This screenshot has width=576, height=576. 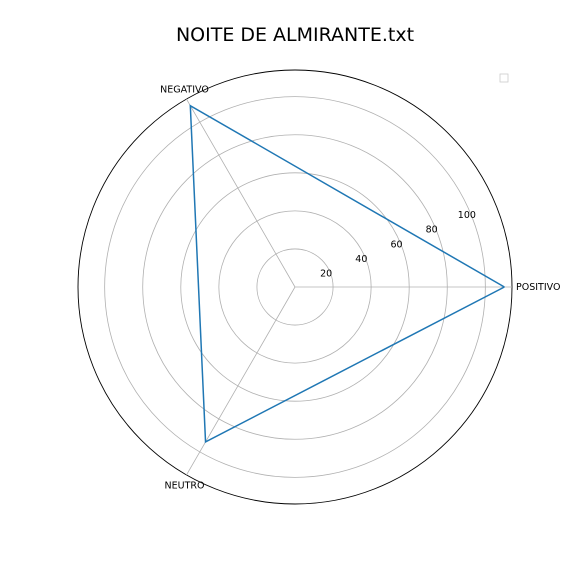 I want to click on chart-title: NOITE DE ALMIRANTE.txt, so click(x=295, y=35).